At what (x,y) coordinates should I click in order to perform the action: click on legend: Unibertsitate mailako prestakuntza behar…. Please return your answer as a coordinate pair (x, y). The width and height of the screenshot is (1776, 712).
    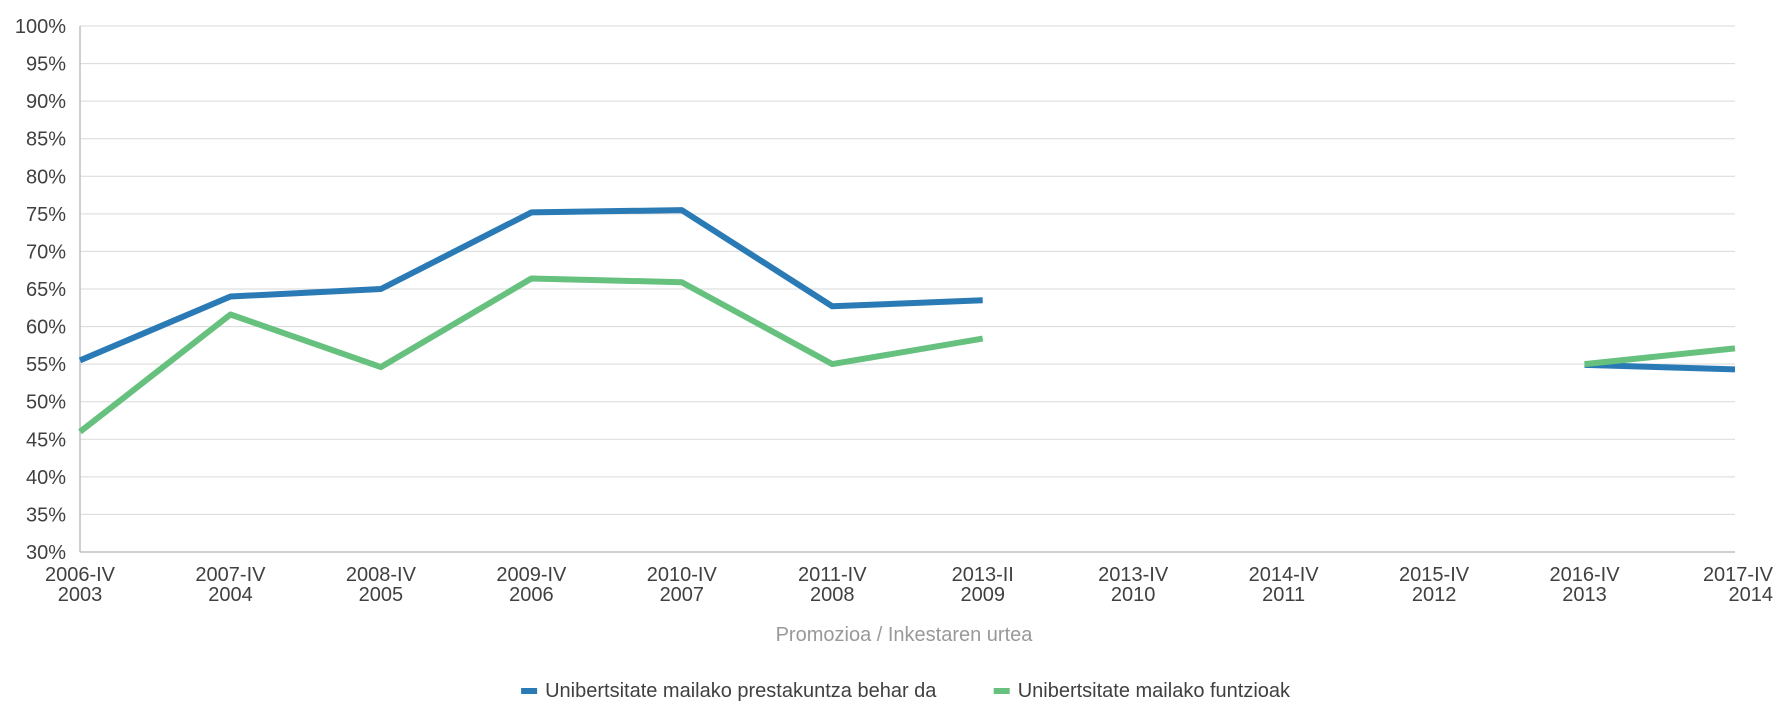
    Looking at the image, I should click on (906, 691).